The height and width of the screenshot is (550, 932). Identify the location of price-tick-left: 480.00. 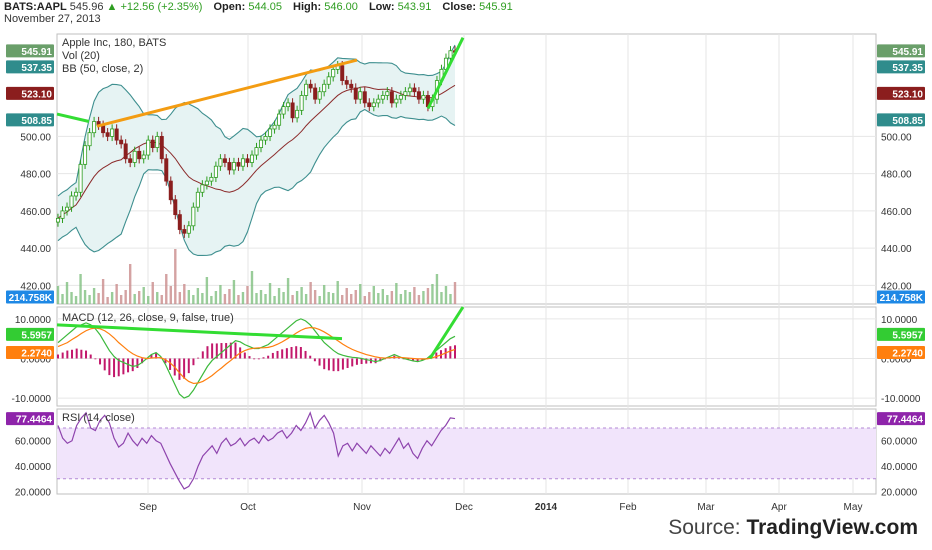
(35, 175).